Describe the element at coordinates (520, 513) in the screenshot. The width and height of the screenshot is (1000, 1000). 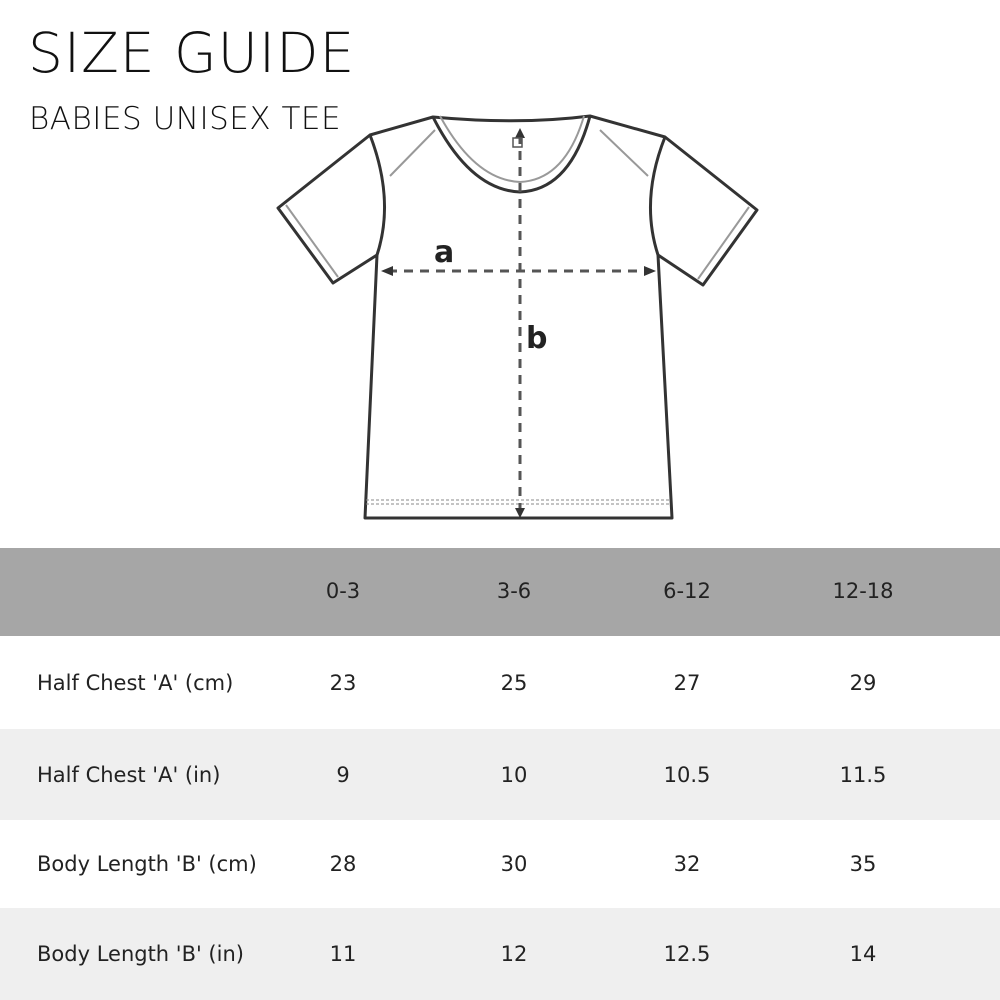
I see `arrow-b-bottom` at that location.